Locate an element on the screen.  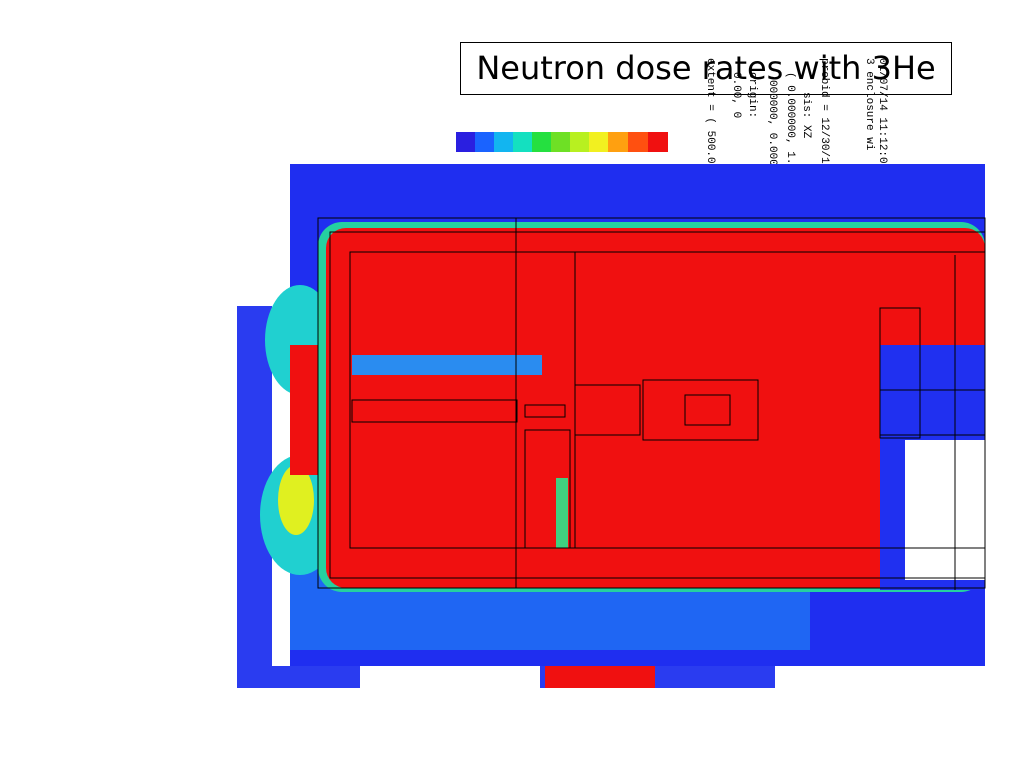
plot-label: ( 0.000000, 1.0000 is located at coordinates (790, 131).